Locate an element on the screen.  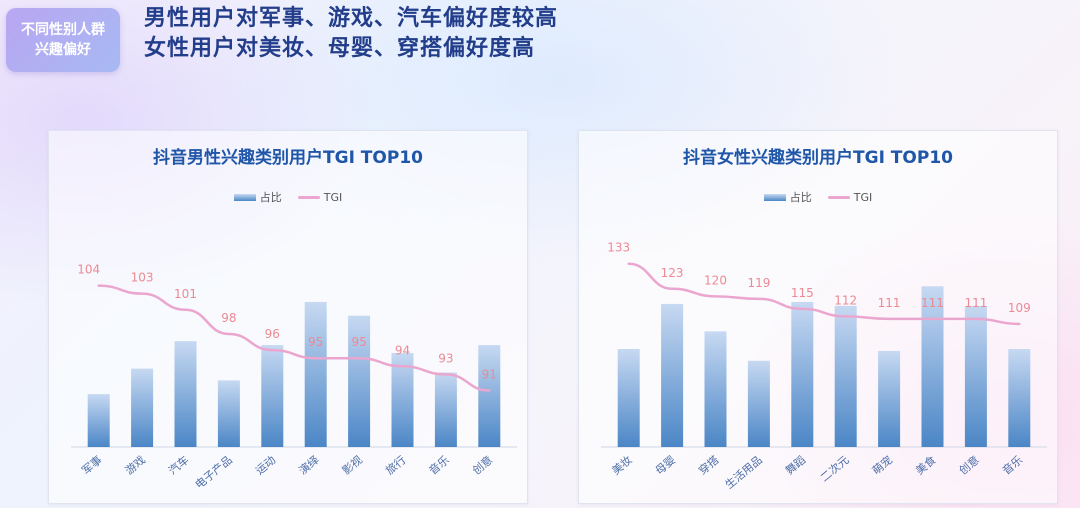
female-chart-title: 抖音女性兴趣类别用户TGI TOP10 is located at coordinates (818, 158).